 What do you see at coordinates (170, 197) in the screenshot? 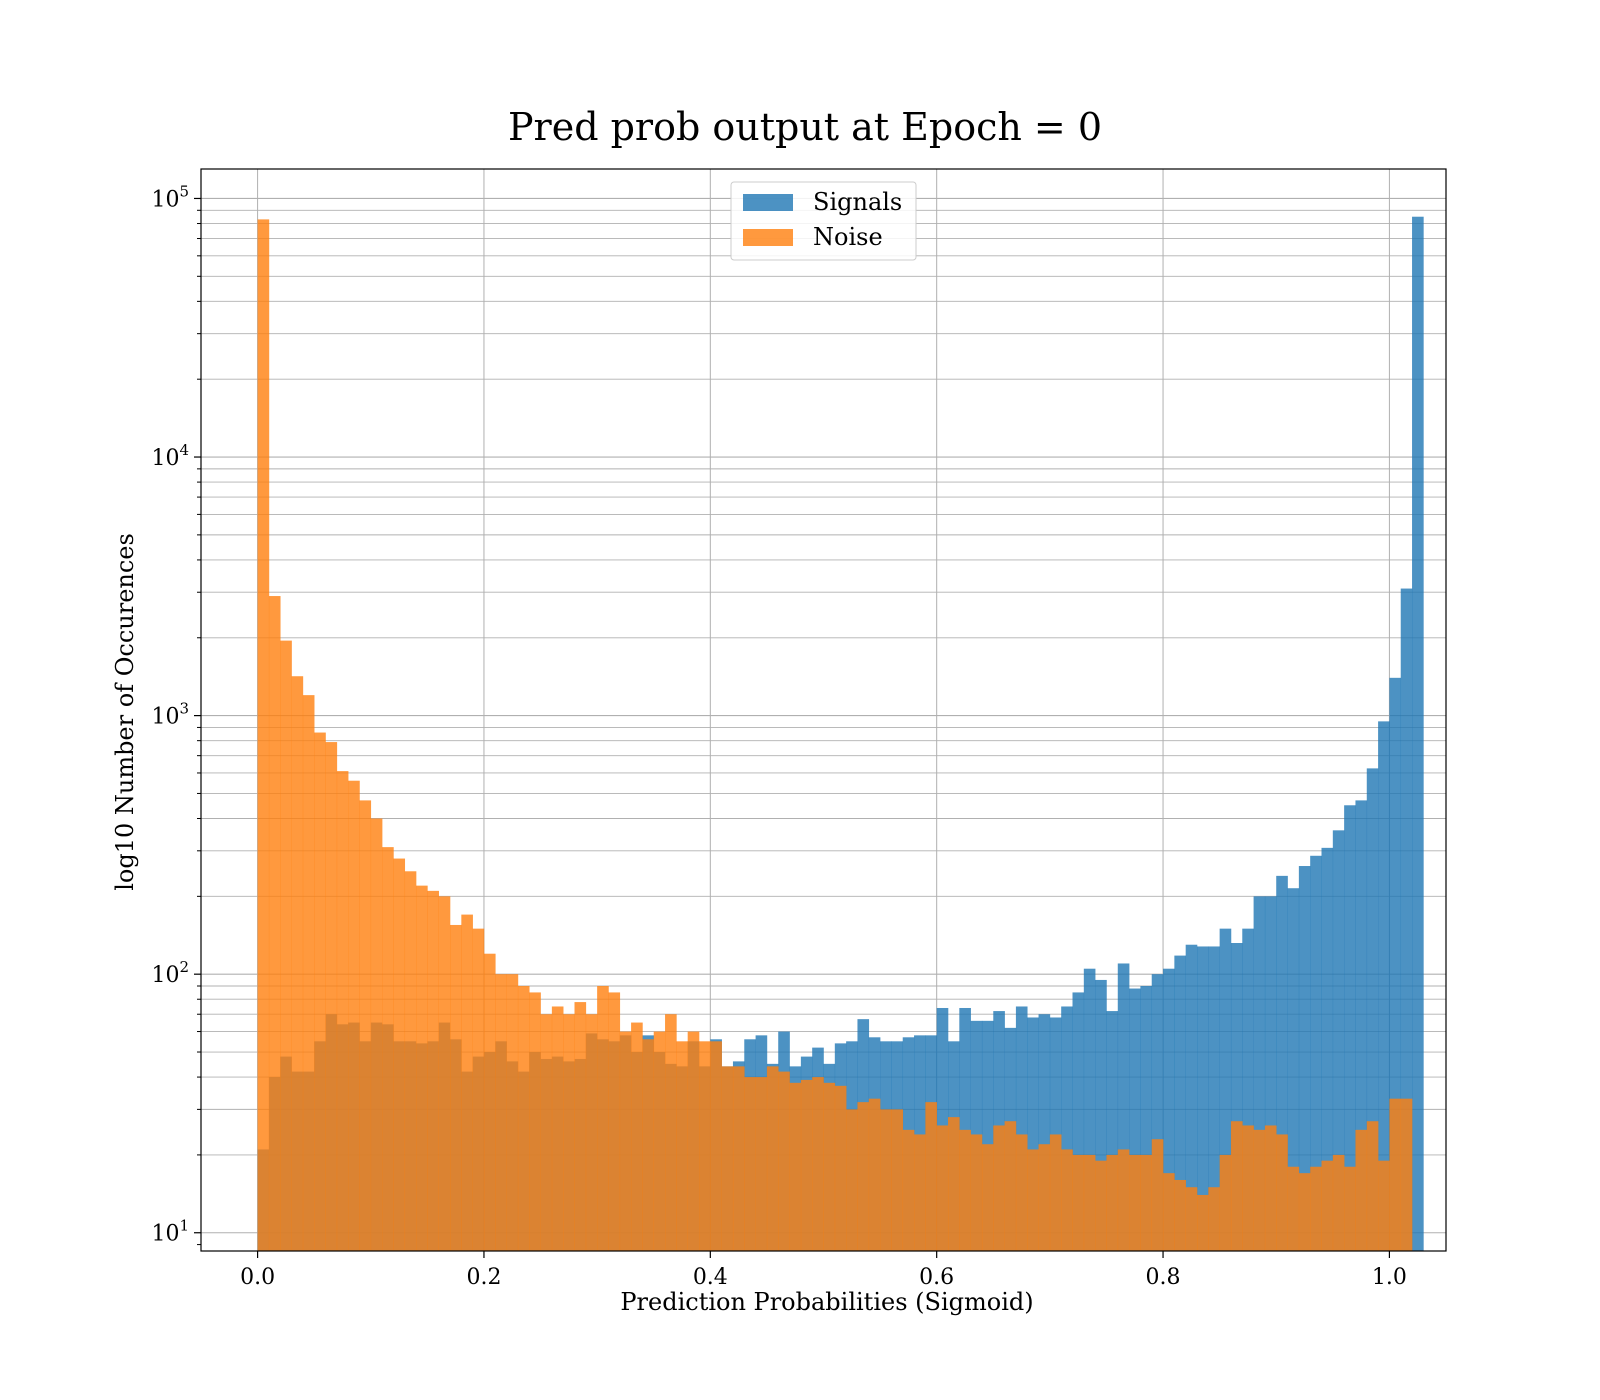
I see `y-tick-label: 10⁵` at bounding box center [170, 197].